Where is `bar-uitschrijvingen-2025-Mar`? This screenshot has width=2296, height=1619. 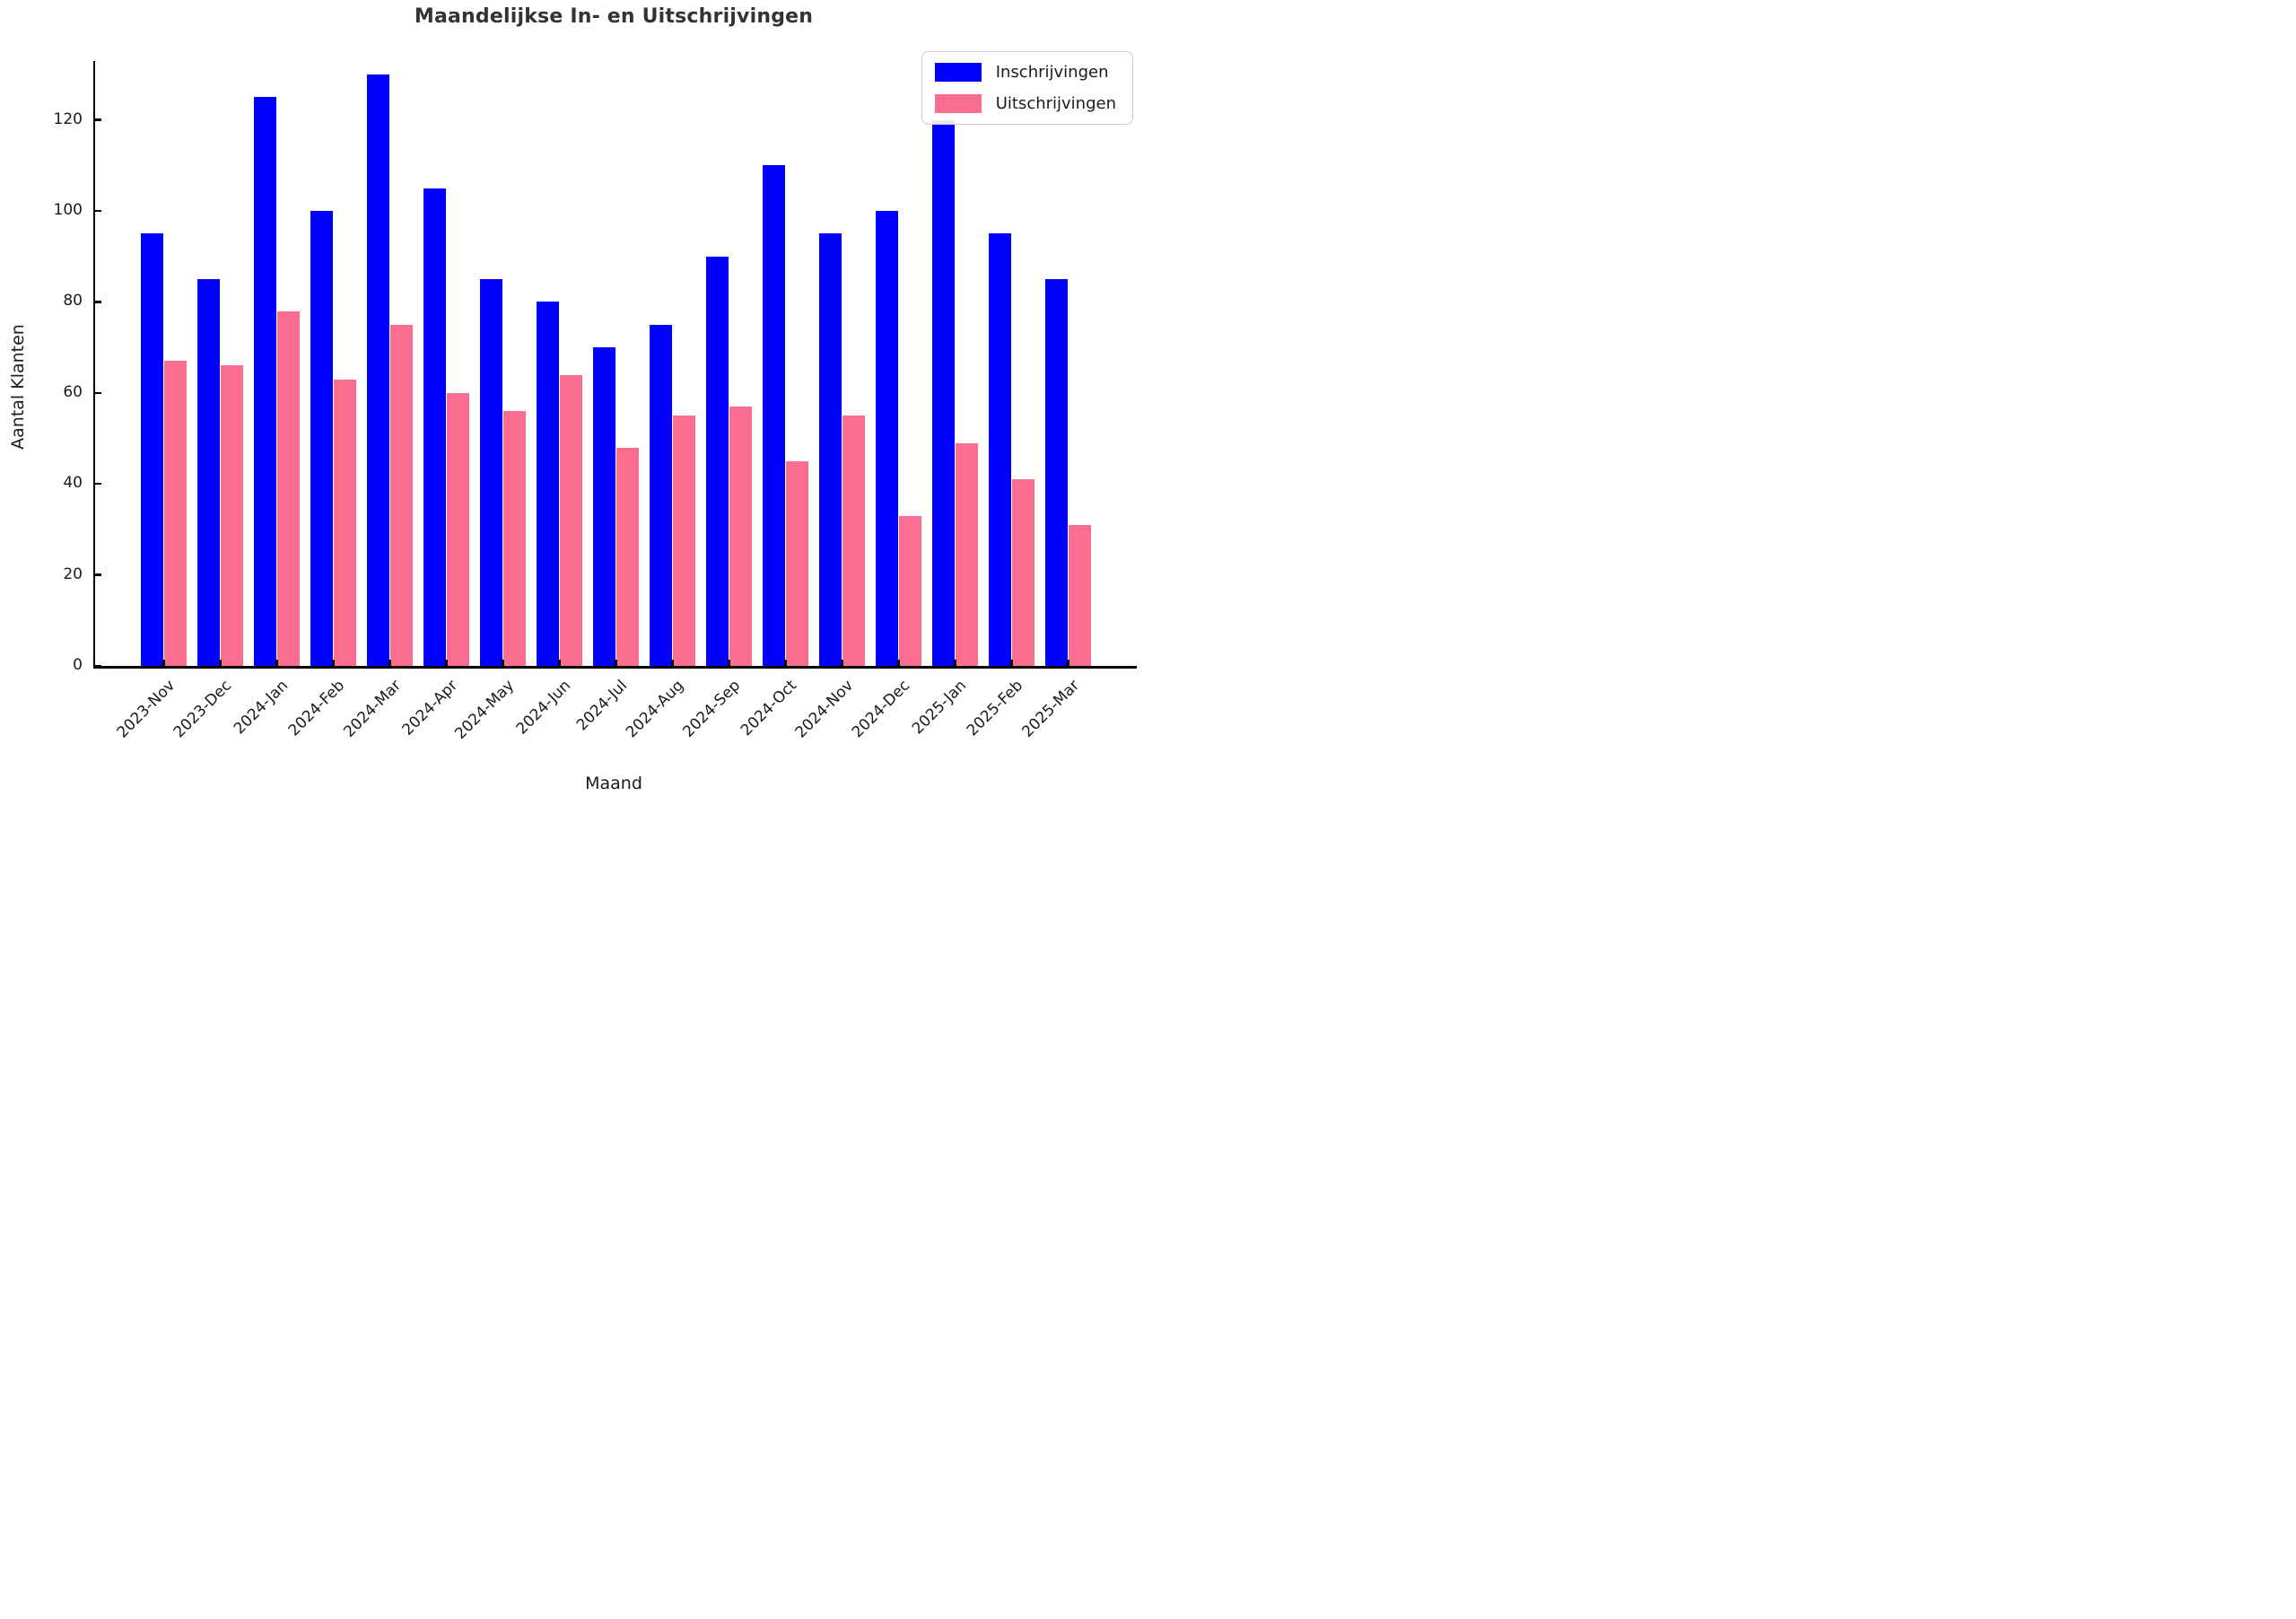
bar-uitschrijvingen-2025-Mar is located at coordinates (1080, 595).